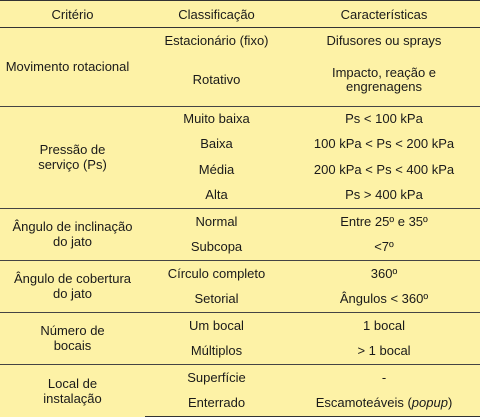 The height and width of the screenshot is (417, 480). What do you see at coordinates (384, 247) in the screenshot?
I see `characteristics-cell: <7º` at bounding box center [384, 247].